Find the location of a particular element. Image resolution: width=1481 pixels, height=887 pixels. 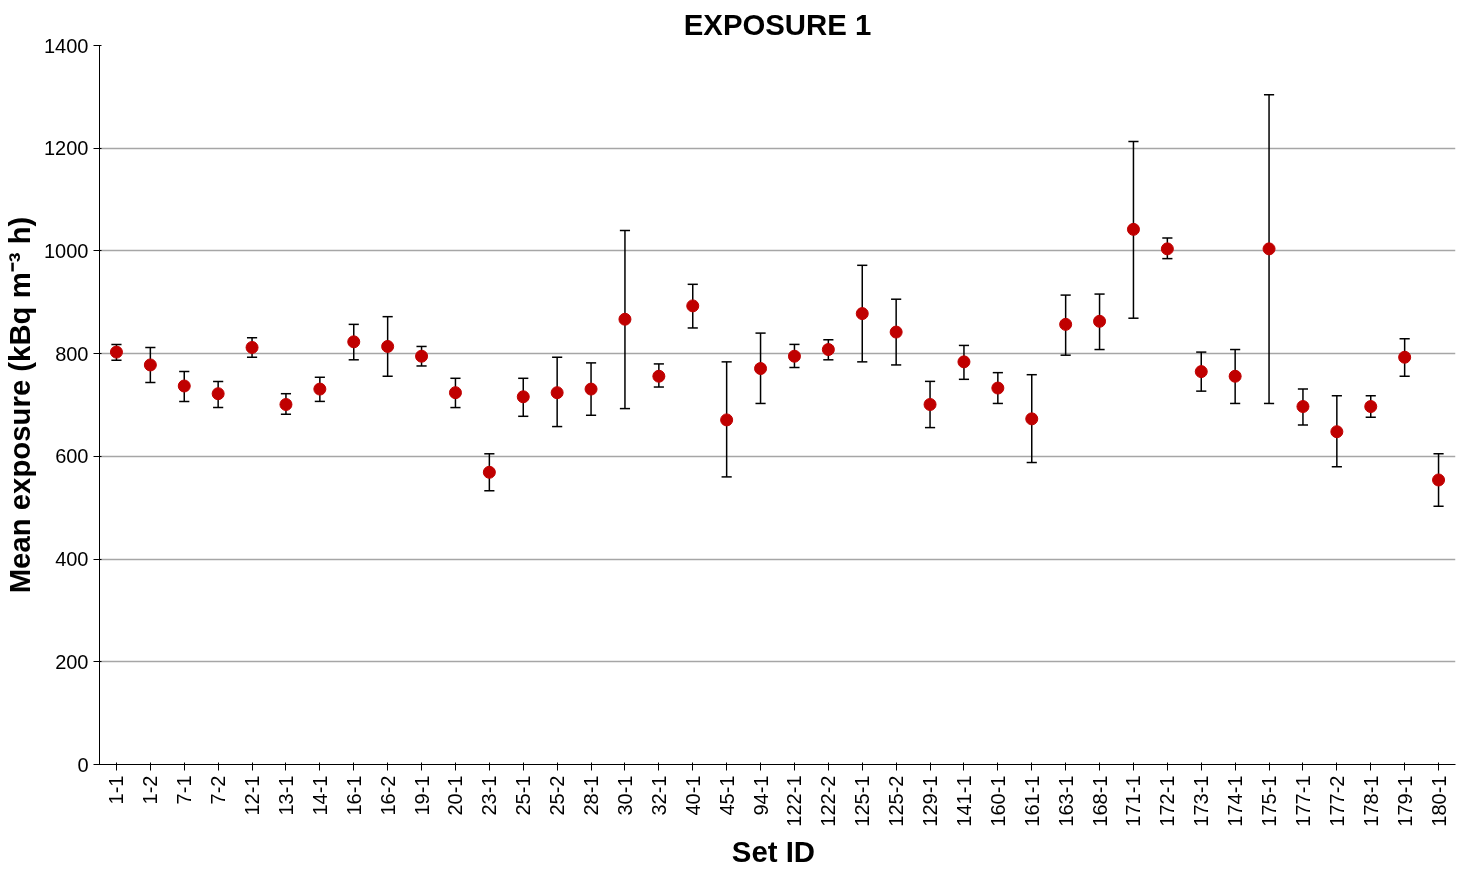

x-tick-label: 25-2 is located at coordinates (557, 795).